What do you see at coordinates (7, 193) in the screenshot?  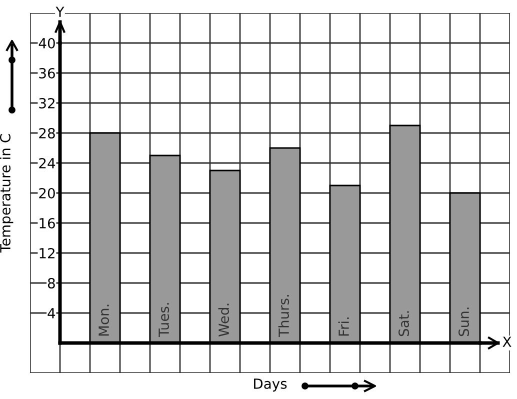 I see `y-axis-title: Temperature in C` at bounding box center [7, 193].